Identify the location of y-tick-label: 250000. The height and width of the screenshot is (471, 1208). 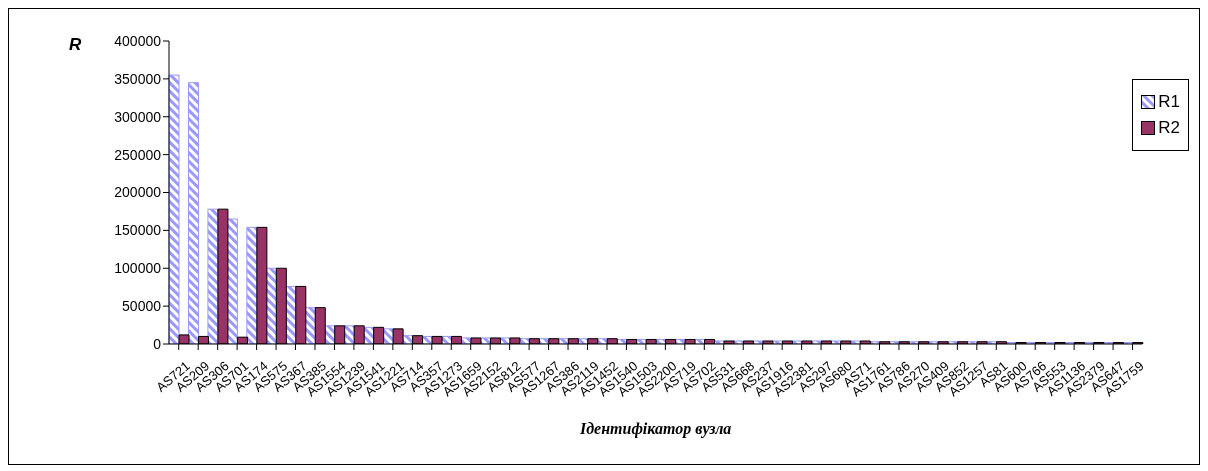
(138, 154).